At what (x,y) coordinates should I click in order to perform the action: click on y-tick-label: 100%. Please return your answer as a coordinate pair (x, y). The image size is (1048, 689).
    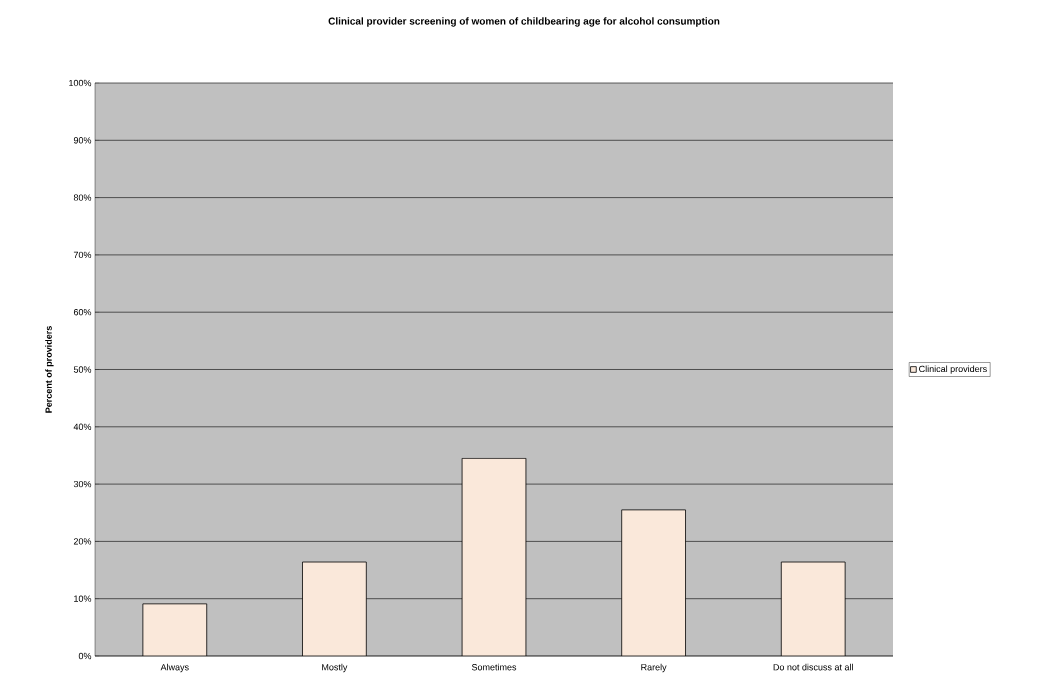
    Looking at the image, I should click on (80, 83).